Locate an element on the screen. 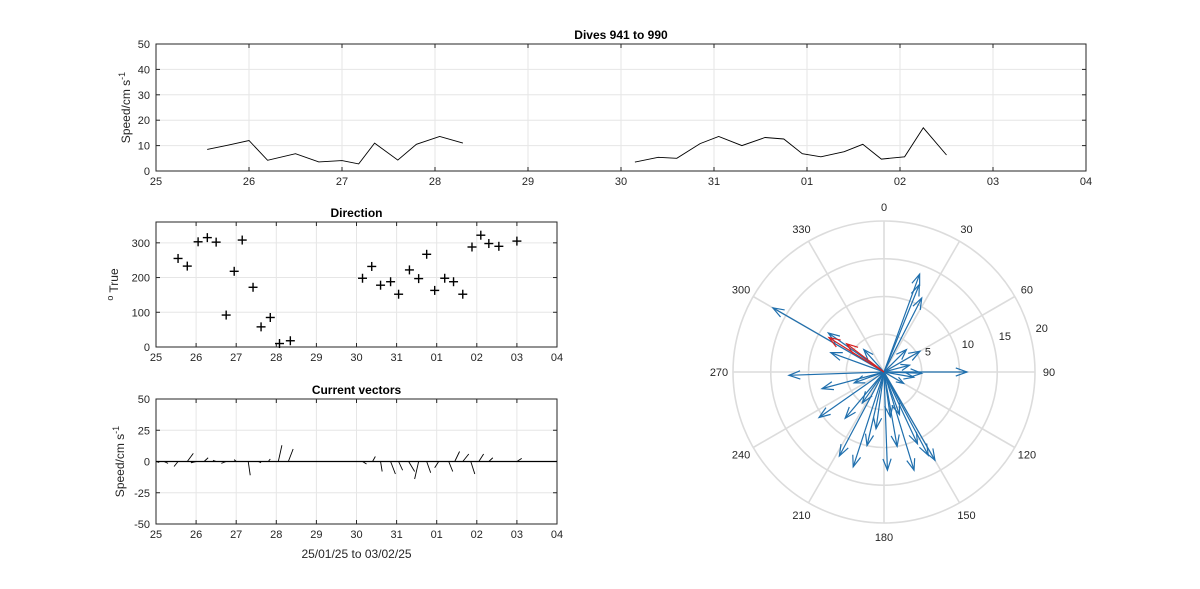  angle-label: 180 is located at coordinates (884, 538).